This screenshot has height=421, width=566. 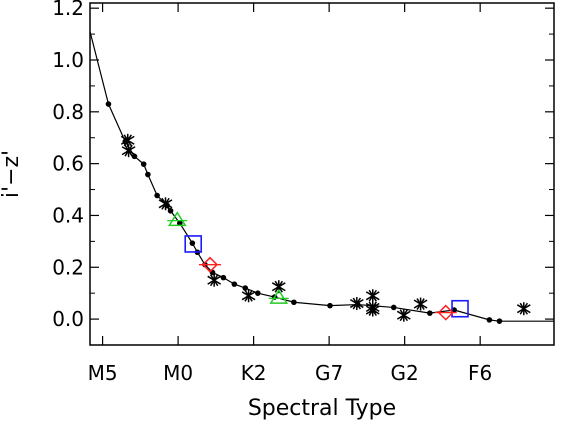 I want to click on y-tick-label: 1.2, so click(x=68, y=10).